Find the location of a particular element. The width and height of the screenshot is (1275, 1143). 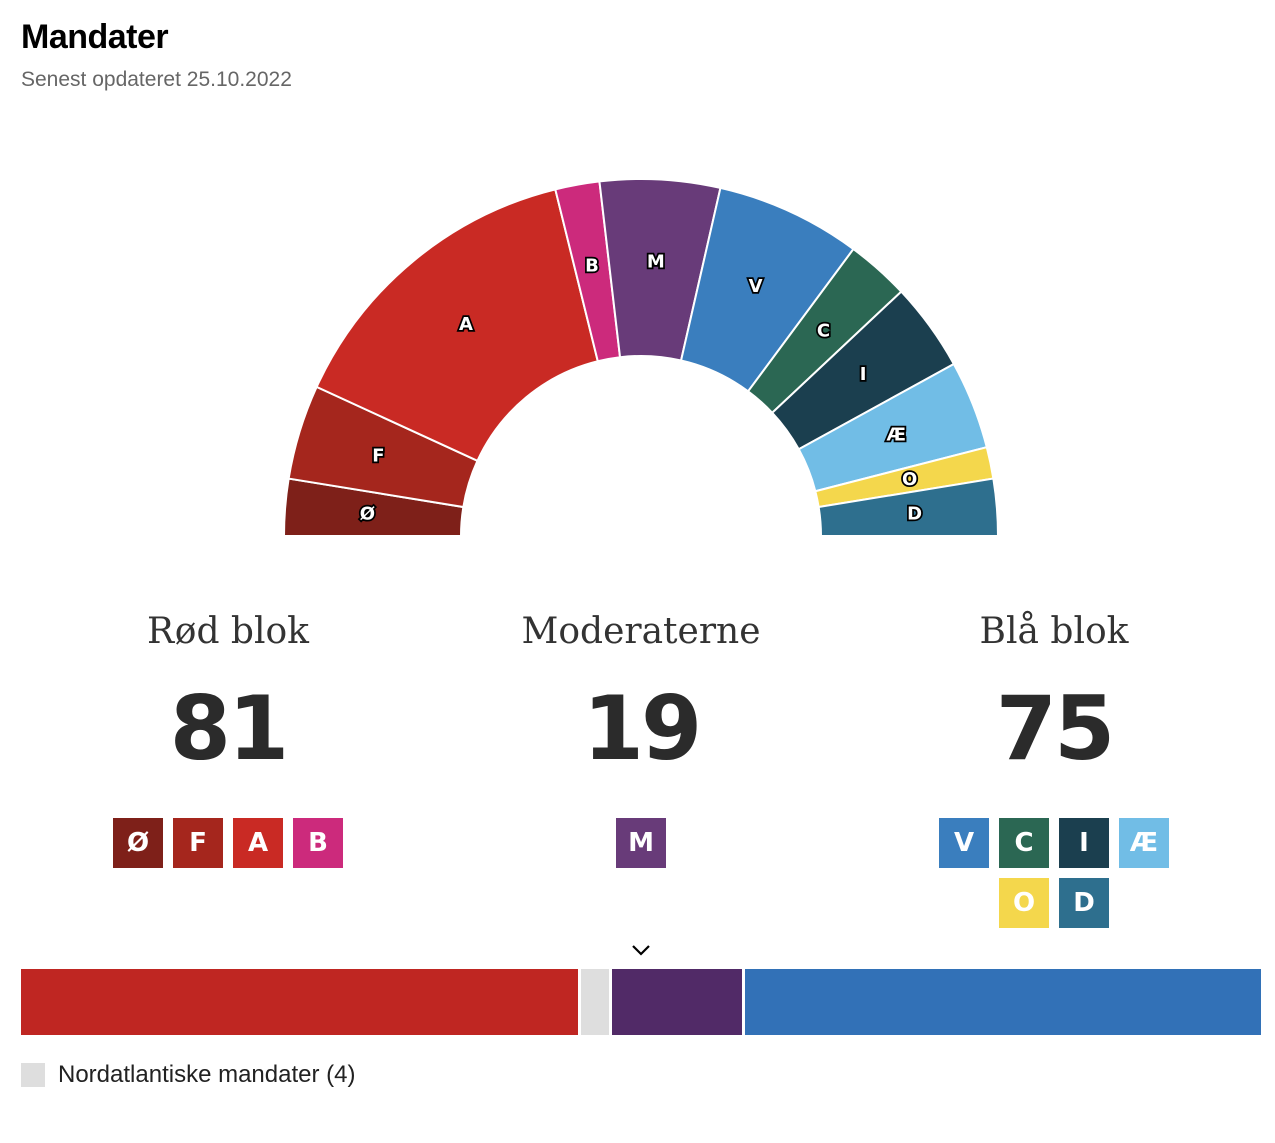

legend: Nordatlantiske mandater (4) is located at coordinates (188, 1075).